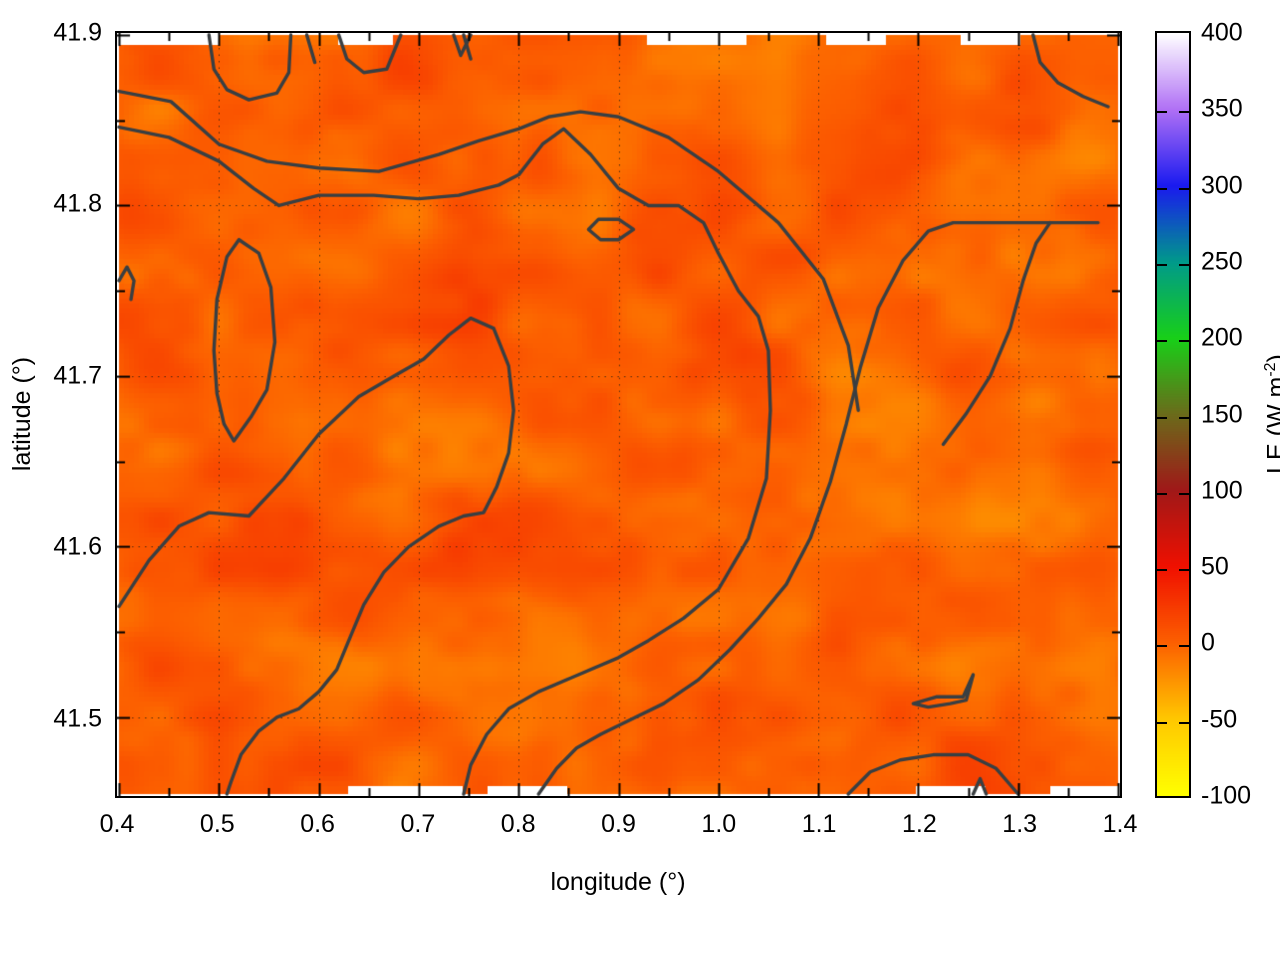  Describe the element at coordinates (618, 824) in the screenshot. I see `x-tick-label: 0.9` at that location.